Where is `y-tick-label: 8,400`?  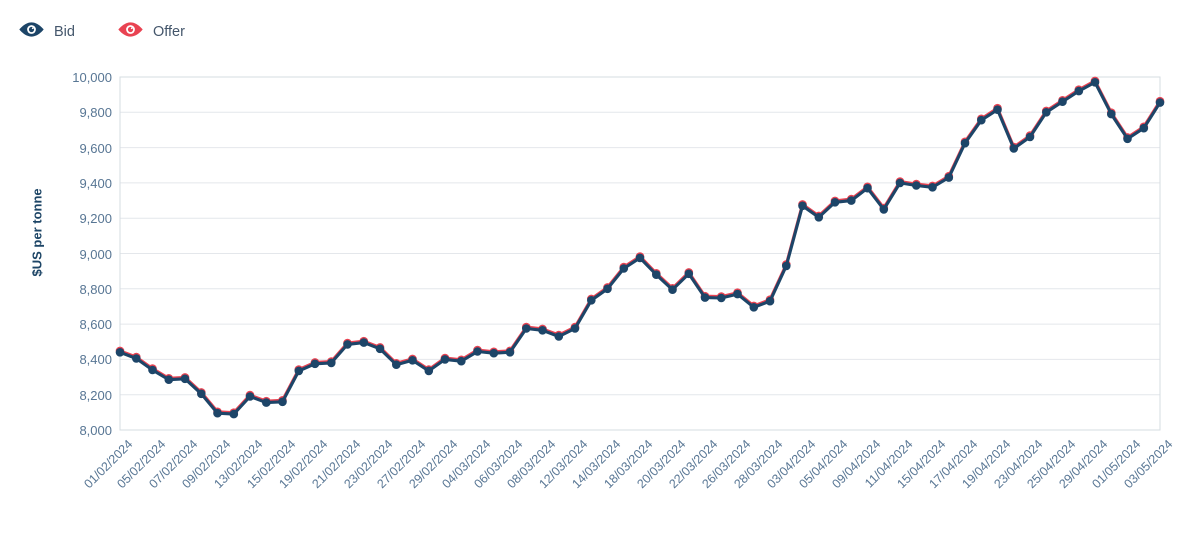
y-tick-label: 8,400 is located at coordinates (95, 360).